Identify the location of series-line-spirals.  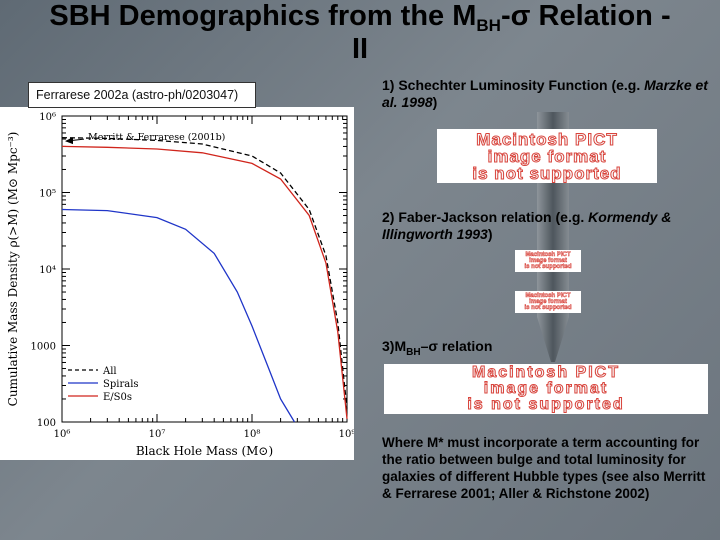
(178, 315).